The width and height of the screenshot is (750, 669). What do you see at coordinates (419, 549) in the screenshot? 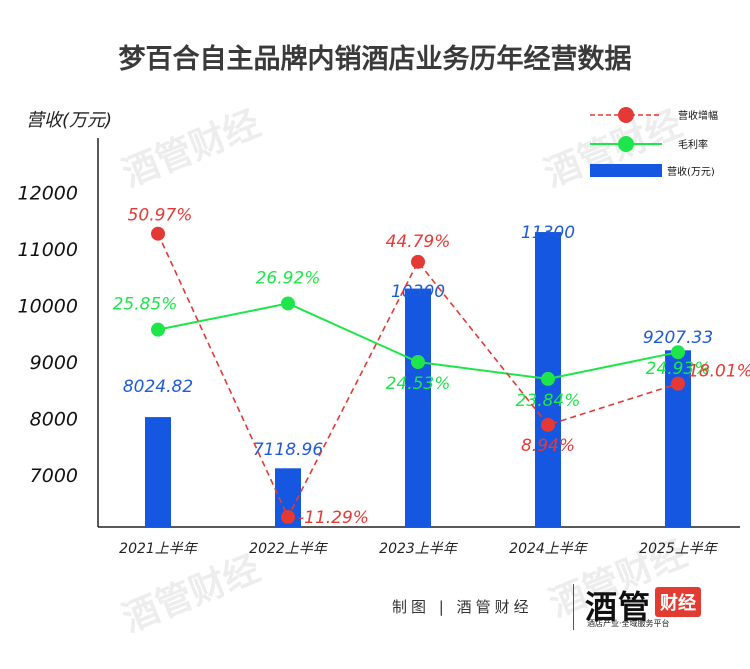
I see `x-tick-label: 2023上半年` at bounding box center [419, 549].